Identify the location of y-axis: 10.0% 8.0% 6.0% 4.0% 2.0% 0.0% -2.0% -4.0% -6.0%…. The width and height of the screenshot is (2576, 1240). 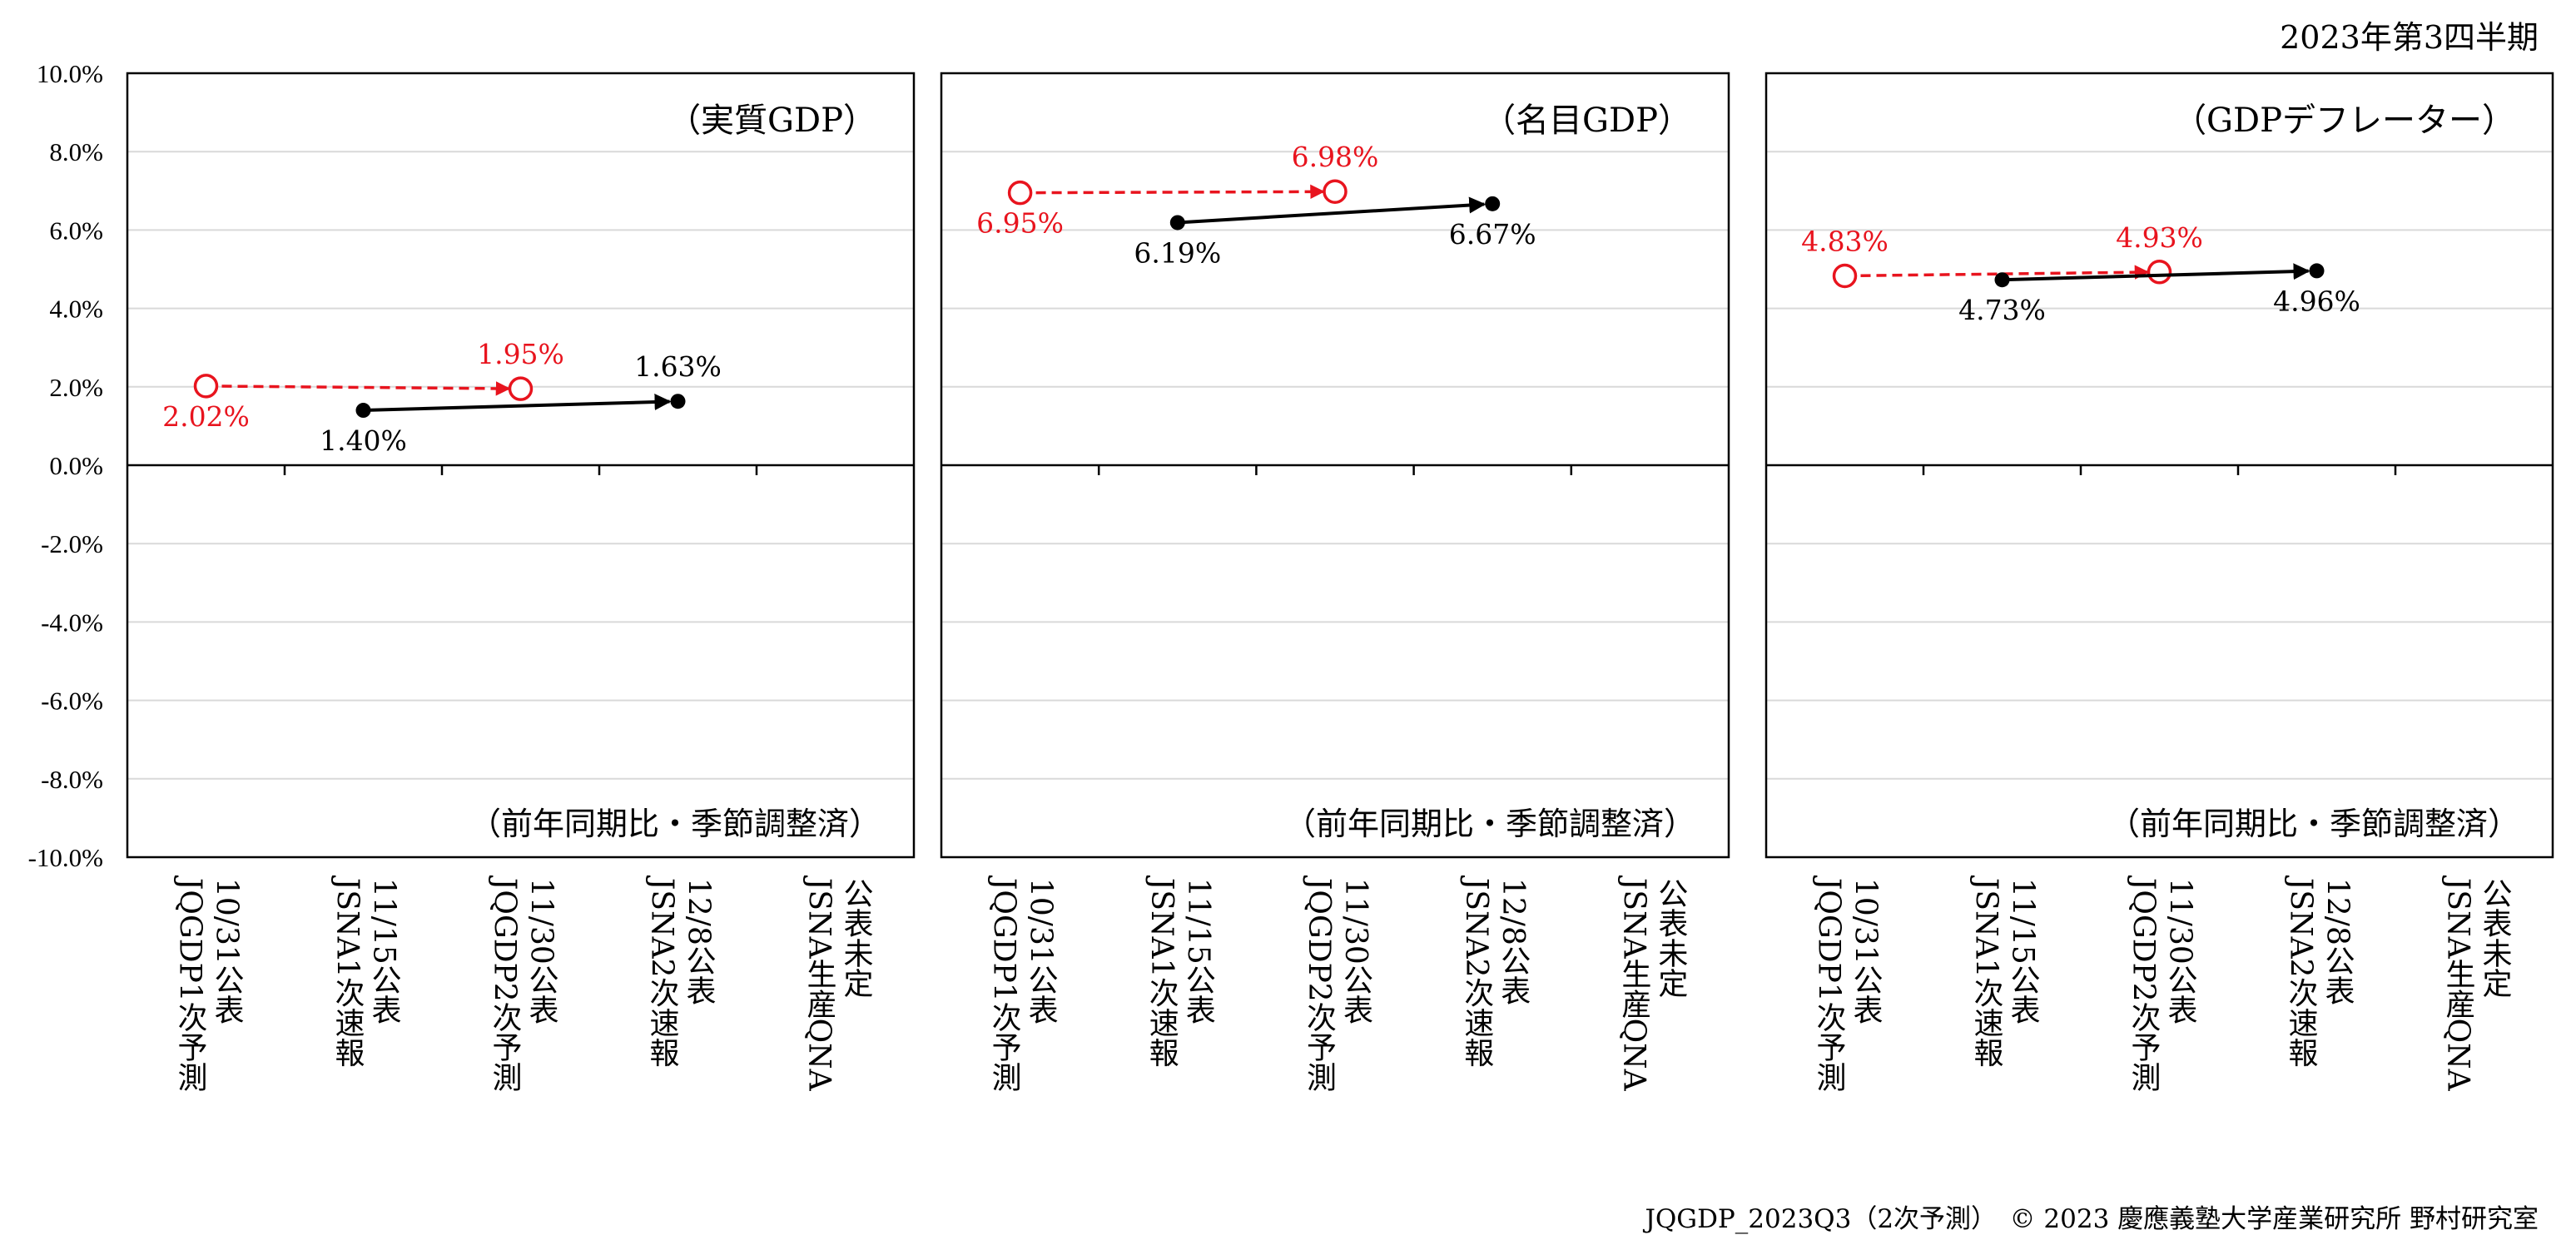
(65, 466).